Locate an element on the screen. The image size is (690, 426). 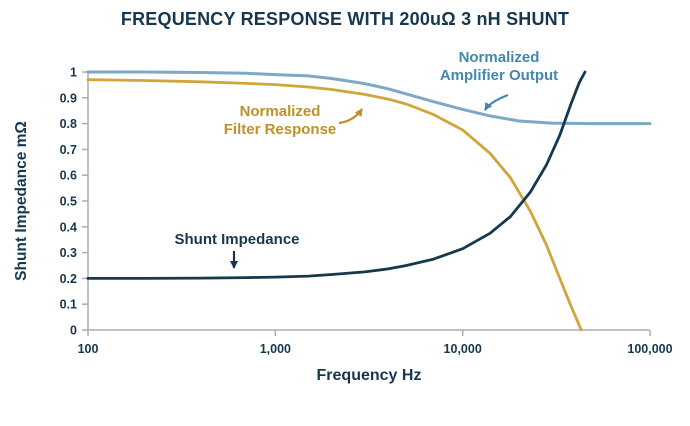
y-tick-label: 0.7 is located at coordinates (68, 150).